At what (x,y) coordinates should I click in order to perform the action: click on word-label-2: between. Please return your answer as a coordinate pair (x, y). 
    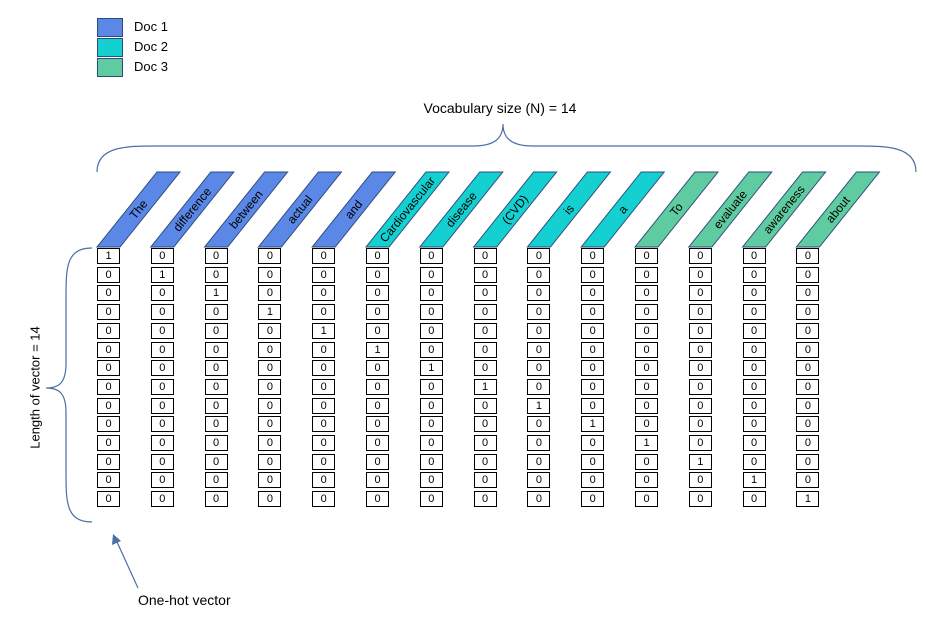
    Looking at the image, I should click on (245, 209).